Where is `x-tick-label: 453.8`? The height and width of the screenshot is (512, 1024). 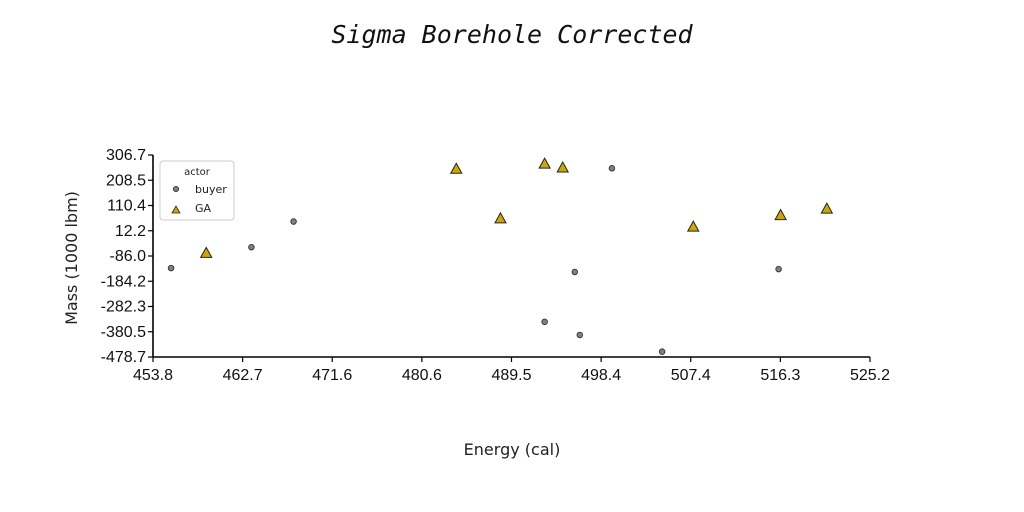 x-tick-label: 453.8 is located at coordinates (153, 375).